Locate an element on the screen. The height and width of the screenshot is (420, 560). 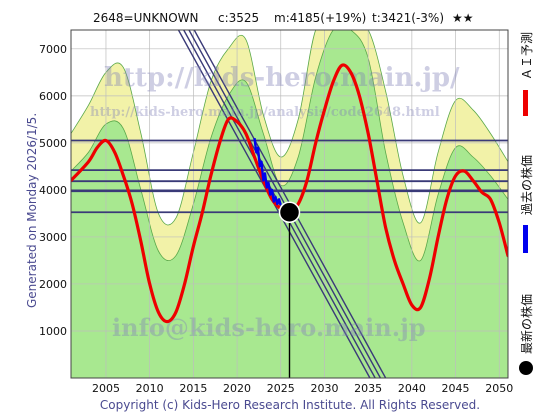
x-tick-2005: 2005 is located at coordinates (106, 388).